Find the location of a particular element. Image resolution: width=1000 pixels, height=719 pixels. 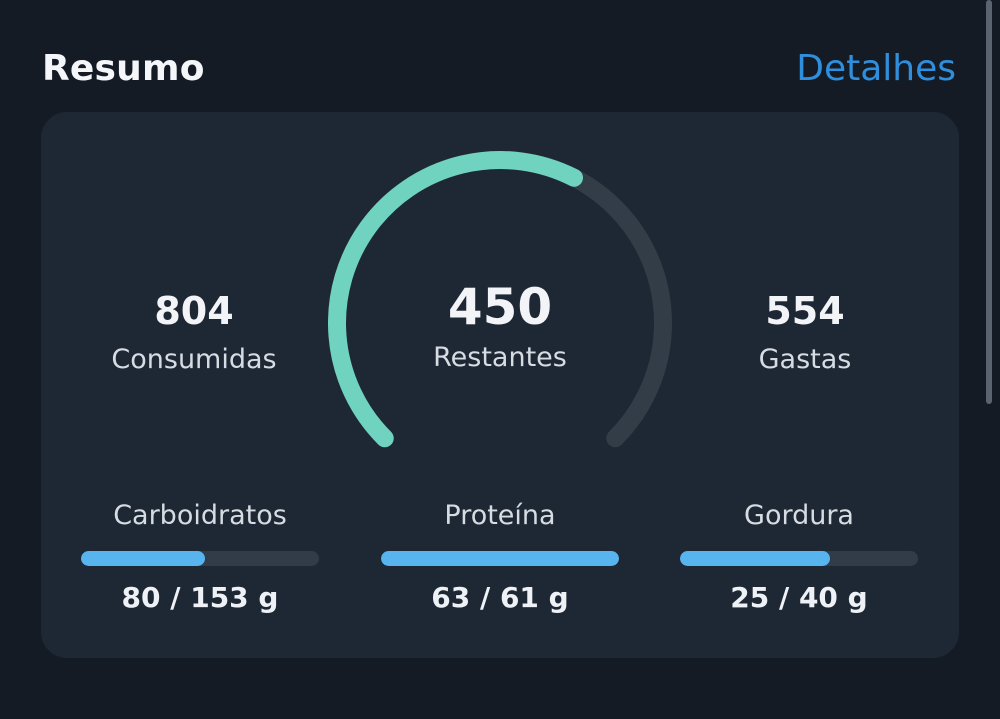

macro-carbs-label: Carboidratos is located at coordinates (200, 515).